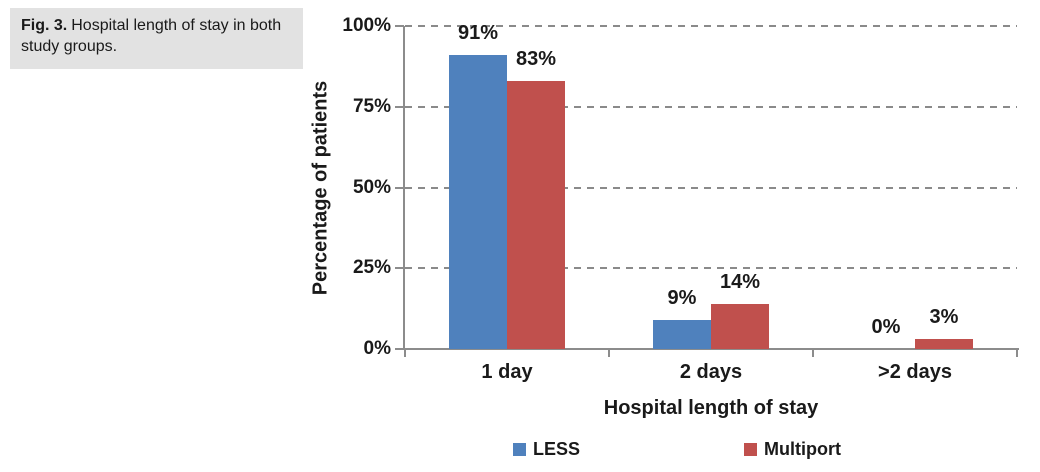 Image resolution: width=1040 pixels, height=472 pixels. I want to click on legend-item-multiport: Multiport, so click(792, 449).